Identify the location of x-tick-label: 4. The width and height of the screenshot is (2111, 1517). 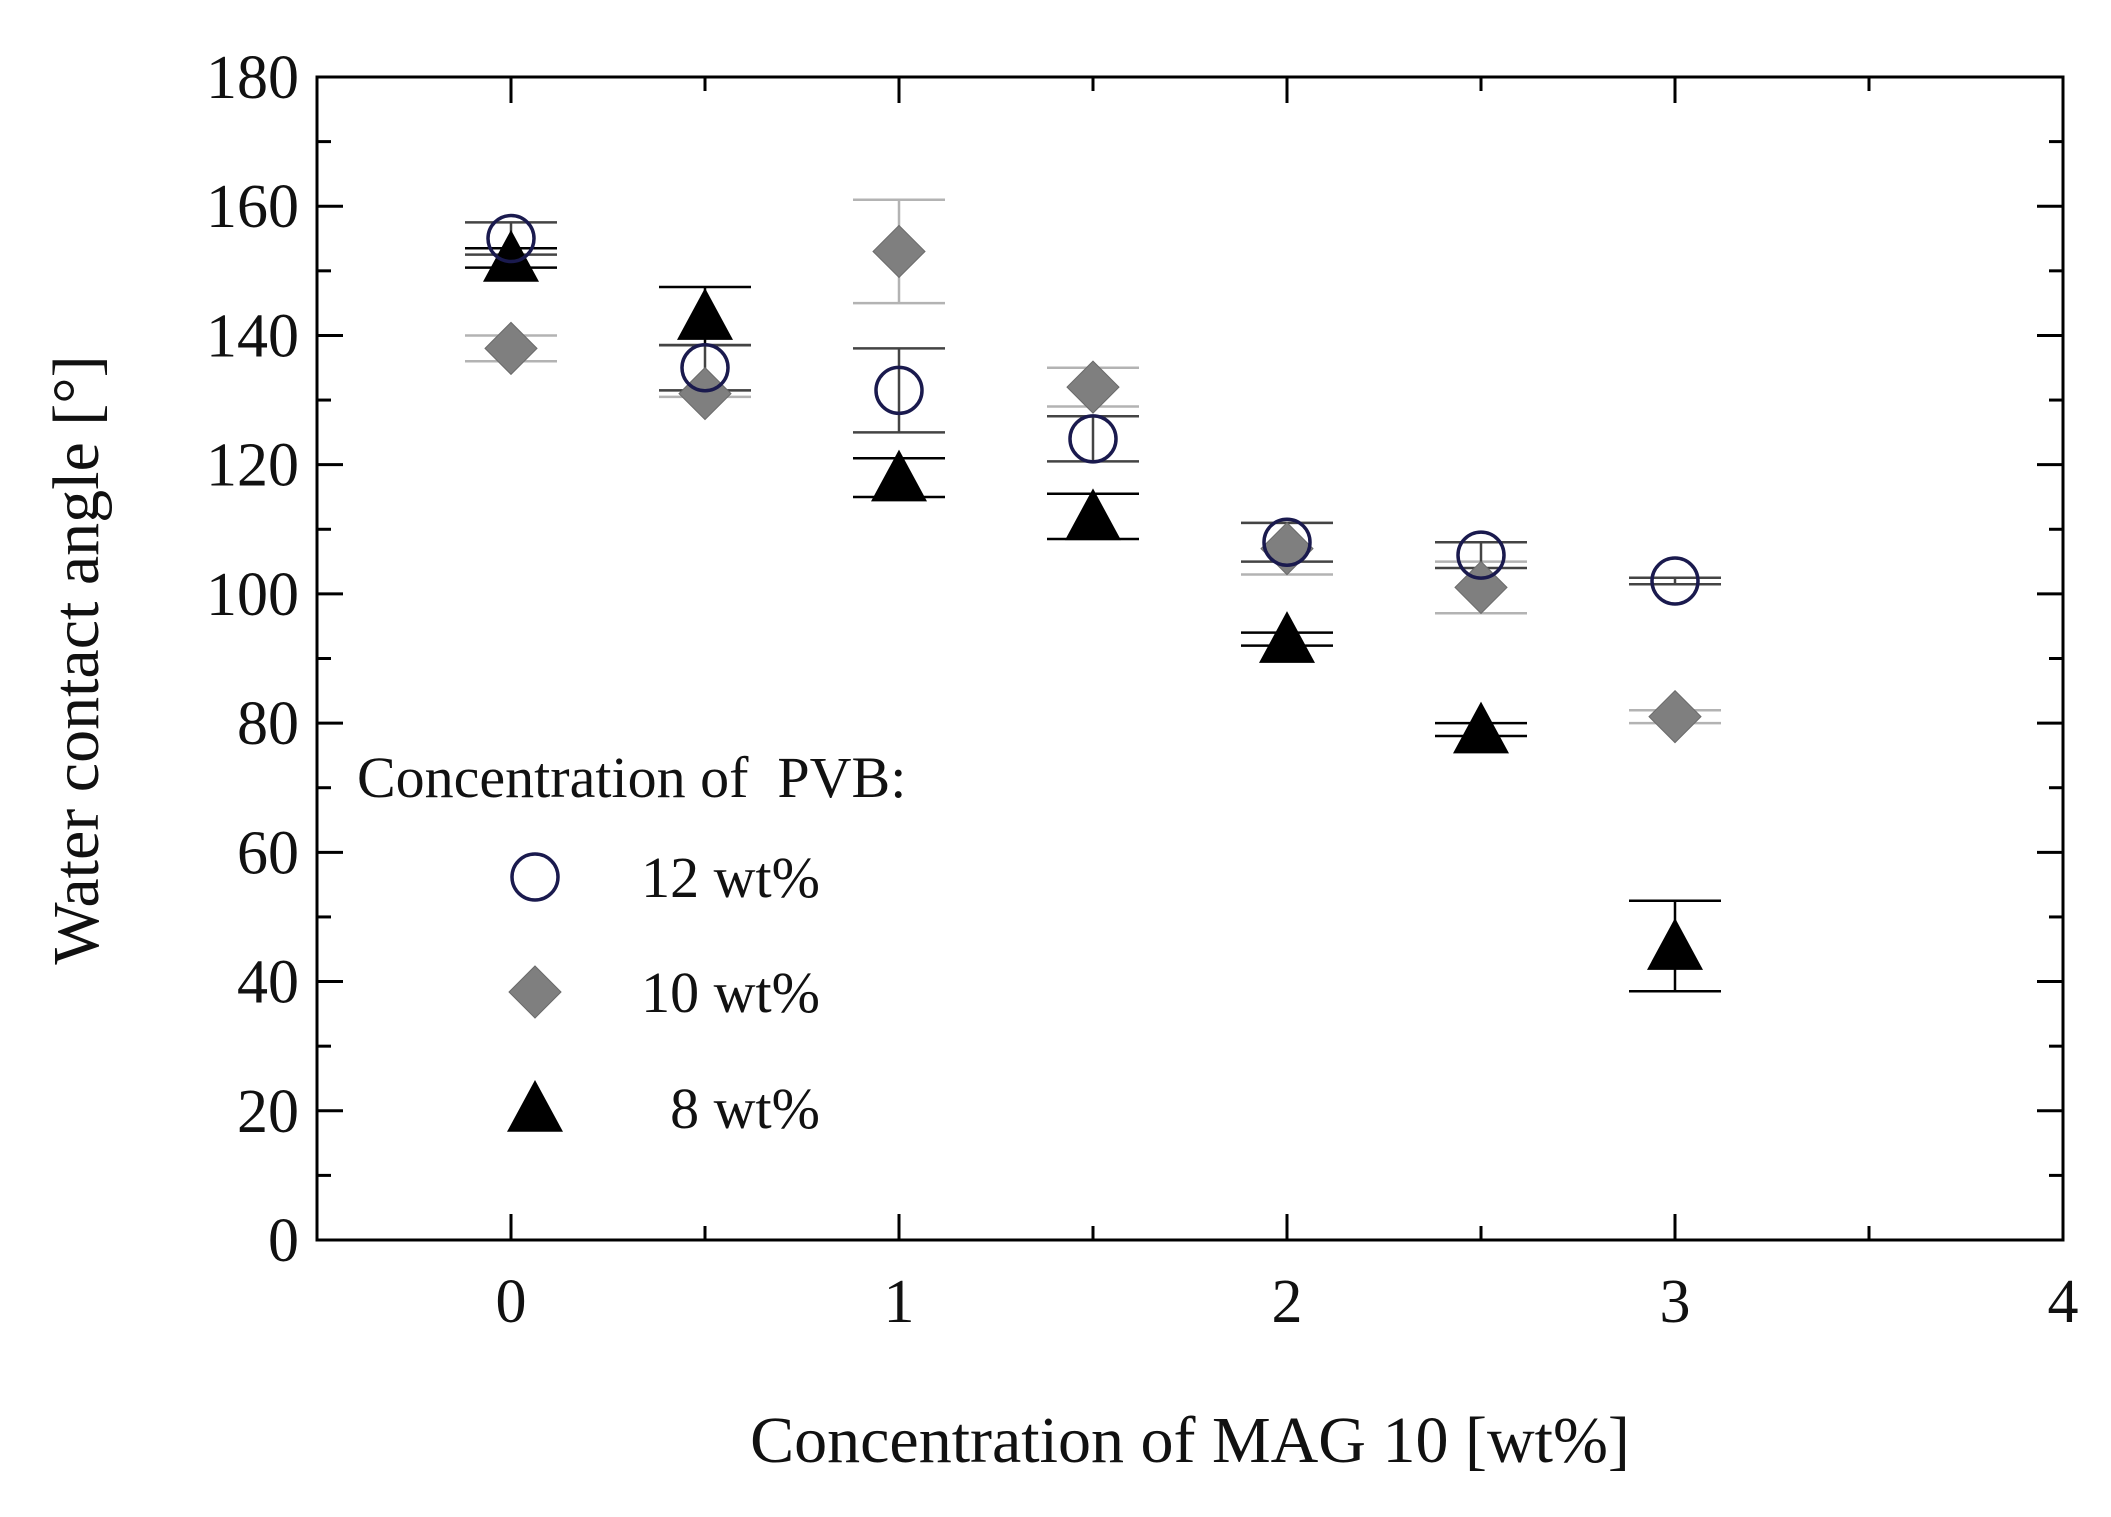
(2063, 1302).